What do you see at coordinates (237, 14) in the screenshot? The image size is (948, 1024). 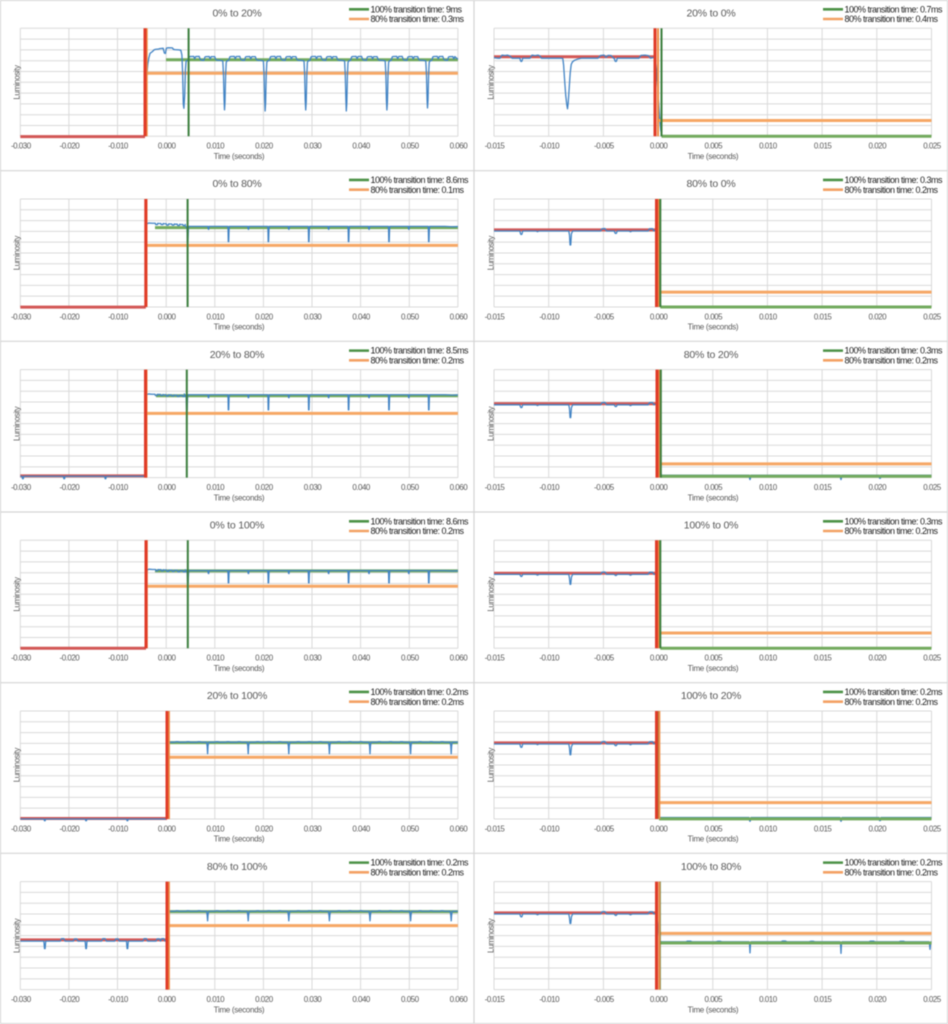 I see `svg-text: 0% to 20%` at bounding box center [237, 14].